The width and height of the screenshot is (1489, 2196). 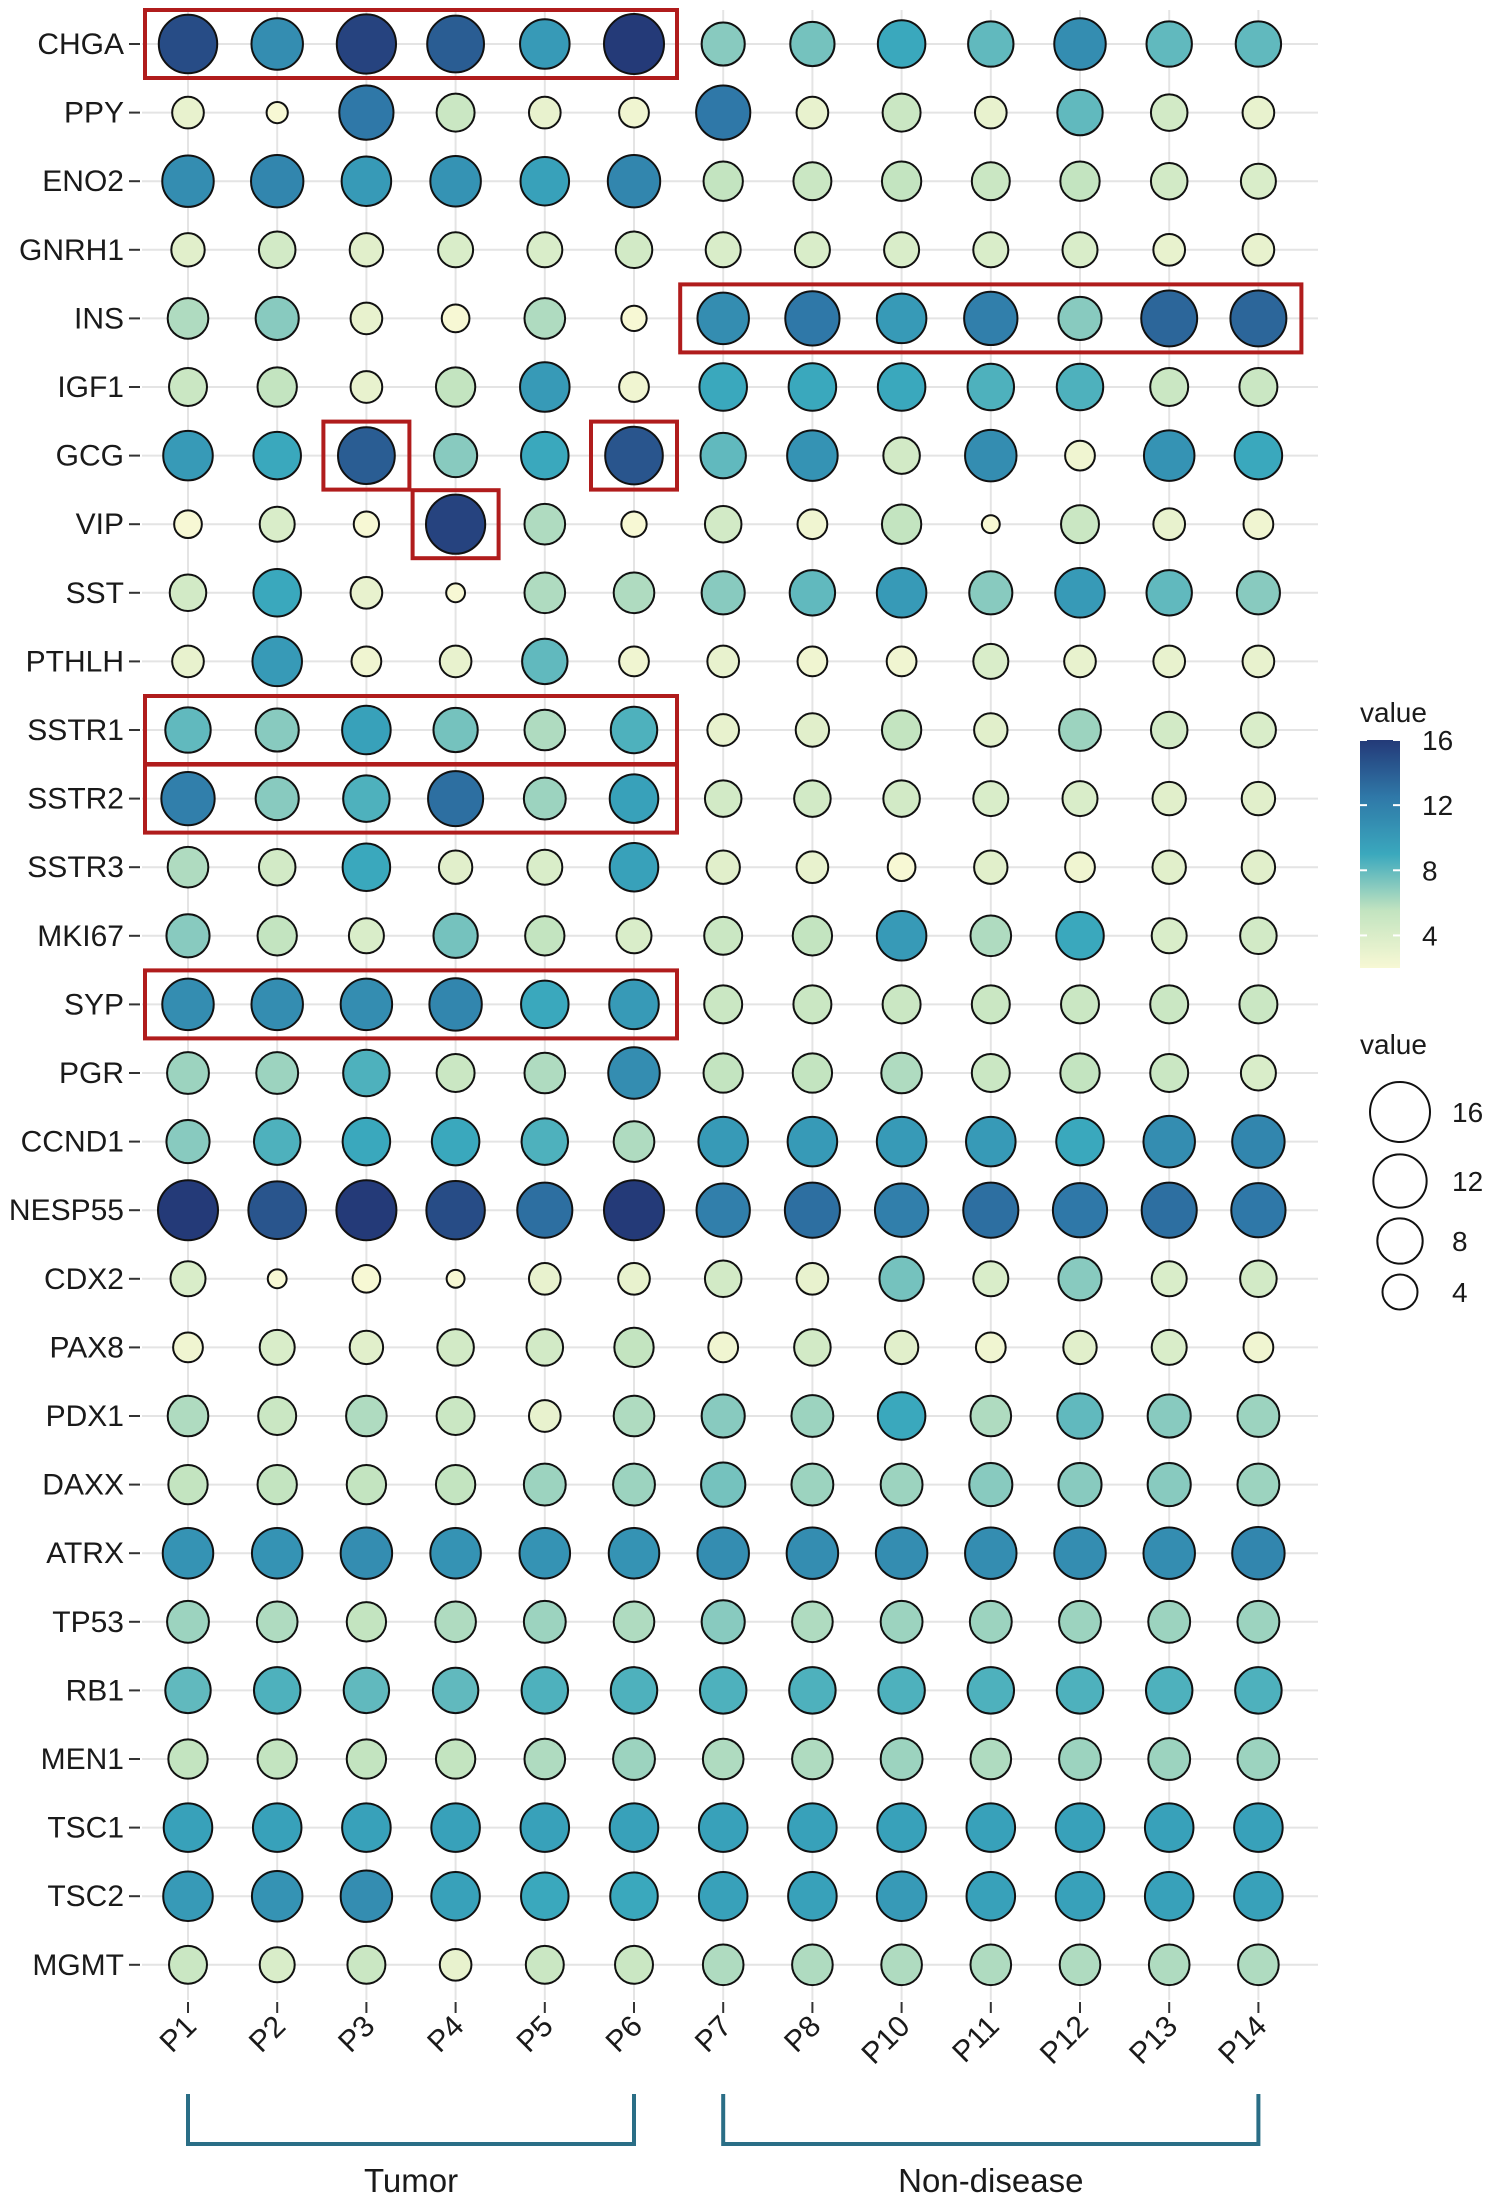 What do you see at coordinates (88, 1622) in the screenshot?
I see `gene-label-tp53: TP53` at bounding box center [88, 1622].